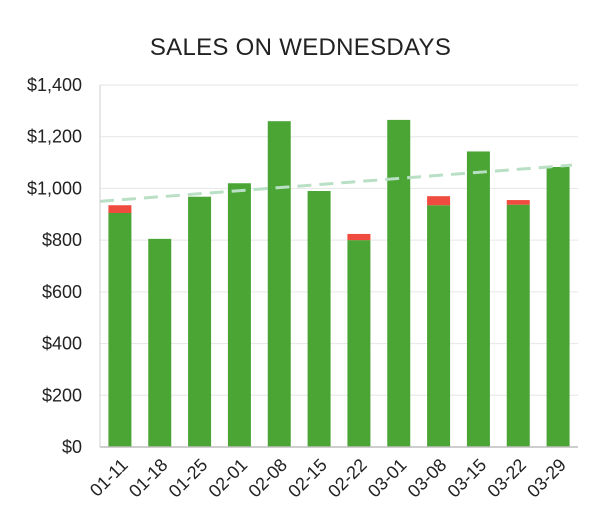  I want to click on x-tick-label: 03-22, so click(506, 478).